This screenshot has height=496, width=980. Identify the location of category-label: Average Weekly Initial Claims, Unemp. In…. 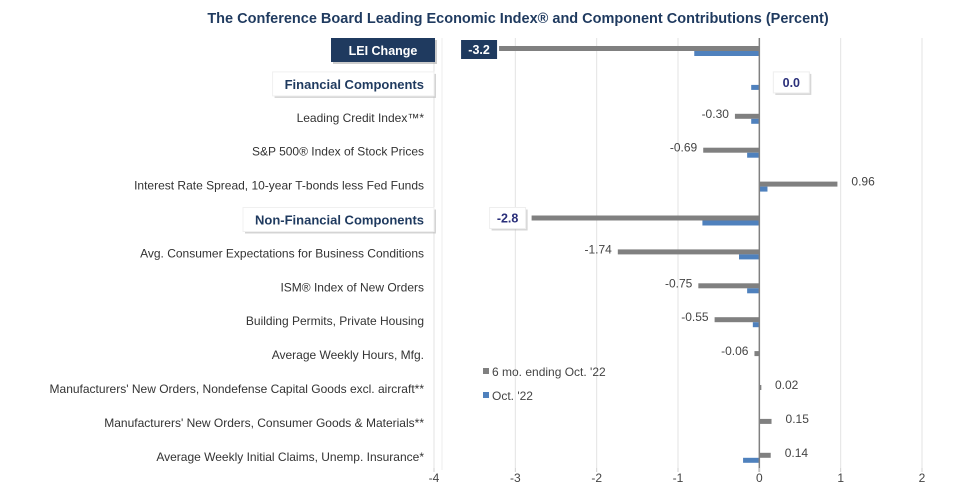
(290, 457).